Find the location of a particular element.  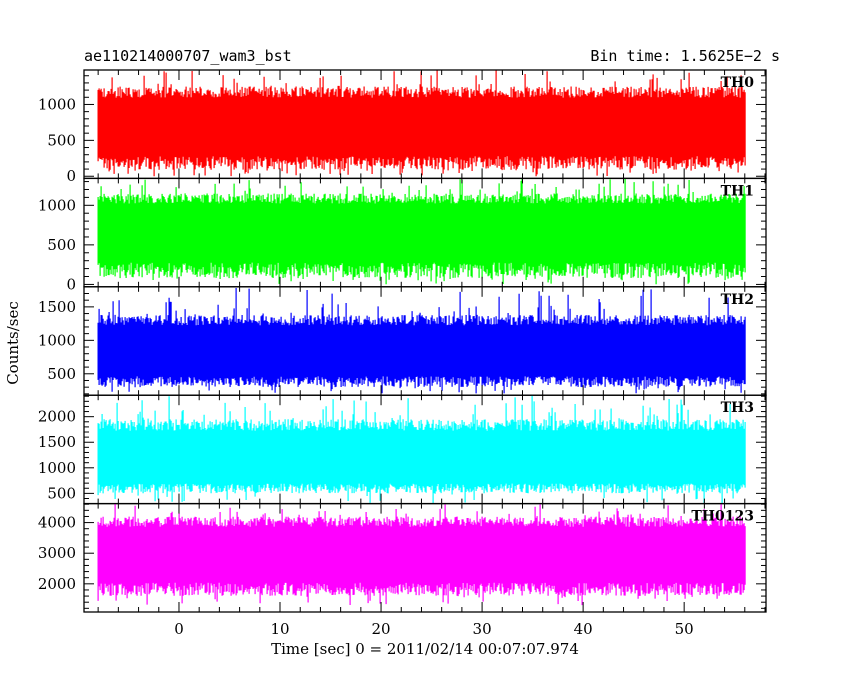

panel-th0: 0 500 1000 TH0 is located at coordinates (402, 127).